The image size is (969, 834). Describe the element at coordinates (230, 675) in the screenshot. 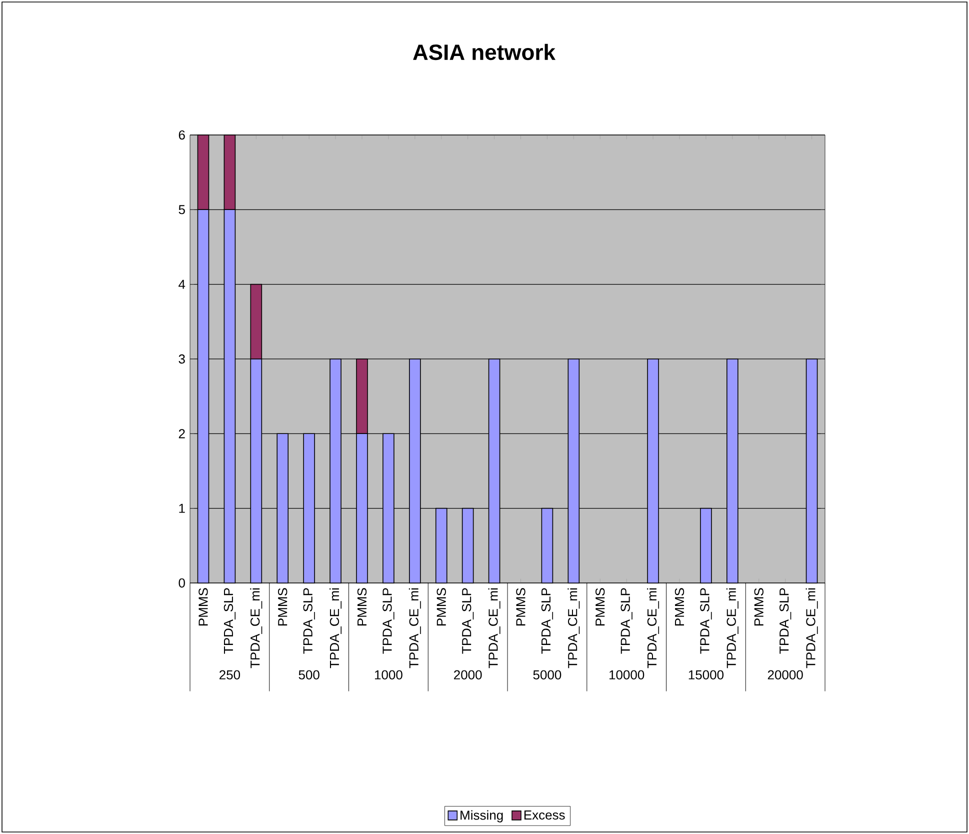

I see `text: 250` at that location.